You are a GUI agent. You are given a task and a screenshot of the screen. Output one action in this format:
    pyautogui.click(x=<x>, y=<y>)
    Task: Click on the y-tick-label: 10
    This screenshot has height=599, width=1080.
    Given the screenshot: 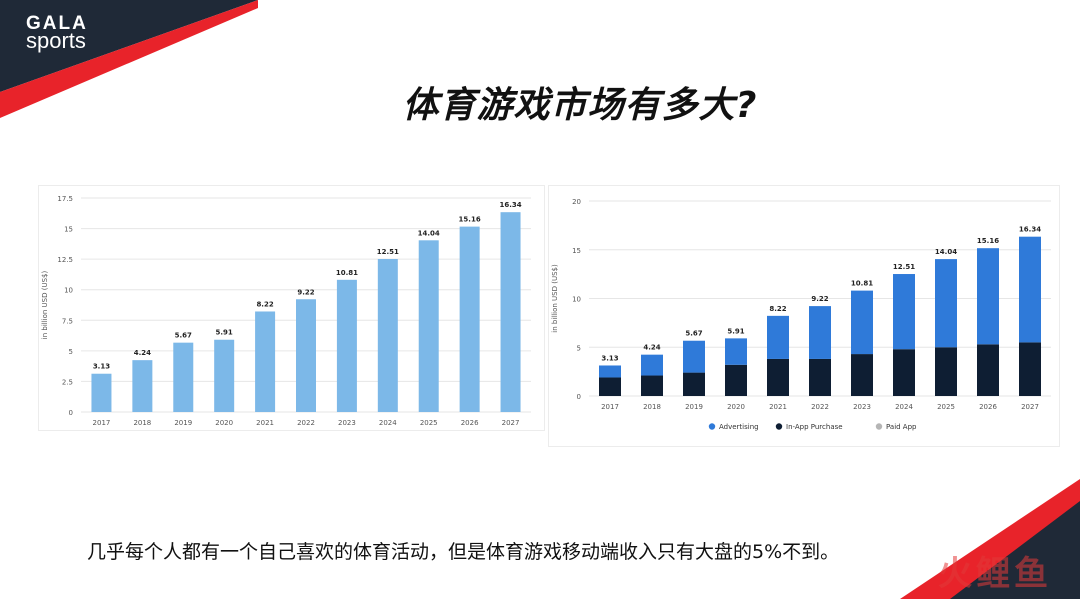 What is the action you would take?
    pyautogui.click(x=68, y=291)
    